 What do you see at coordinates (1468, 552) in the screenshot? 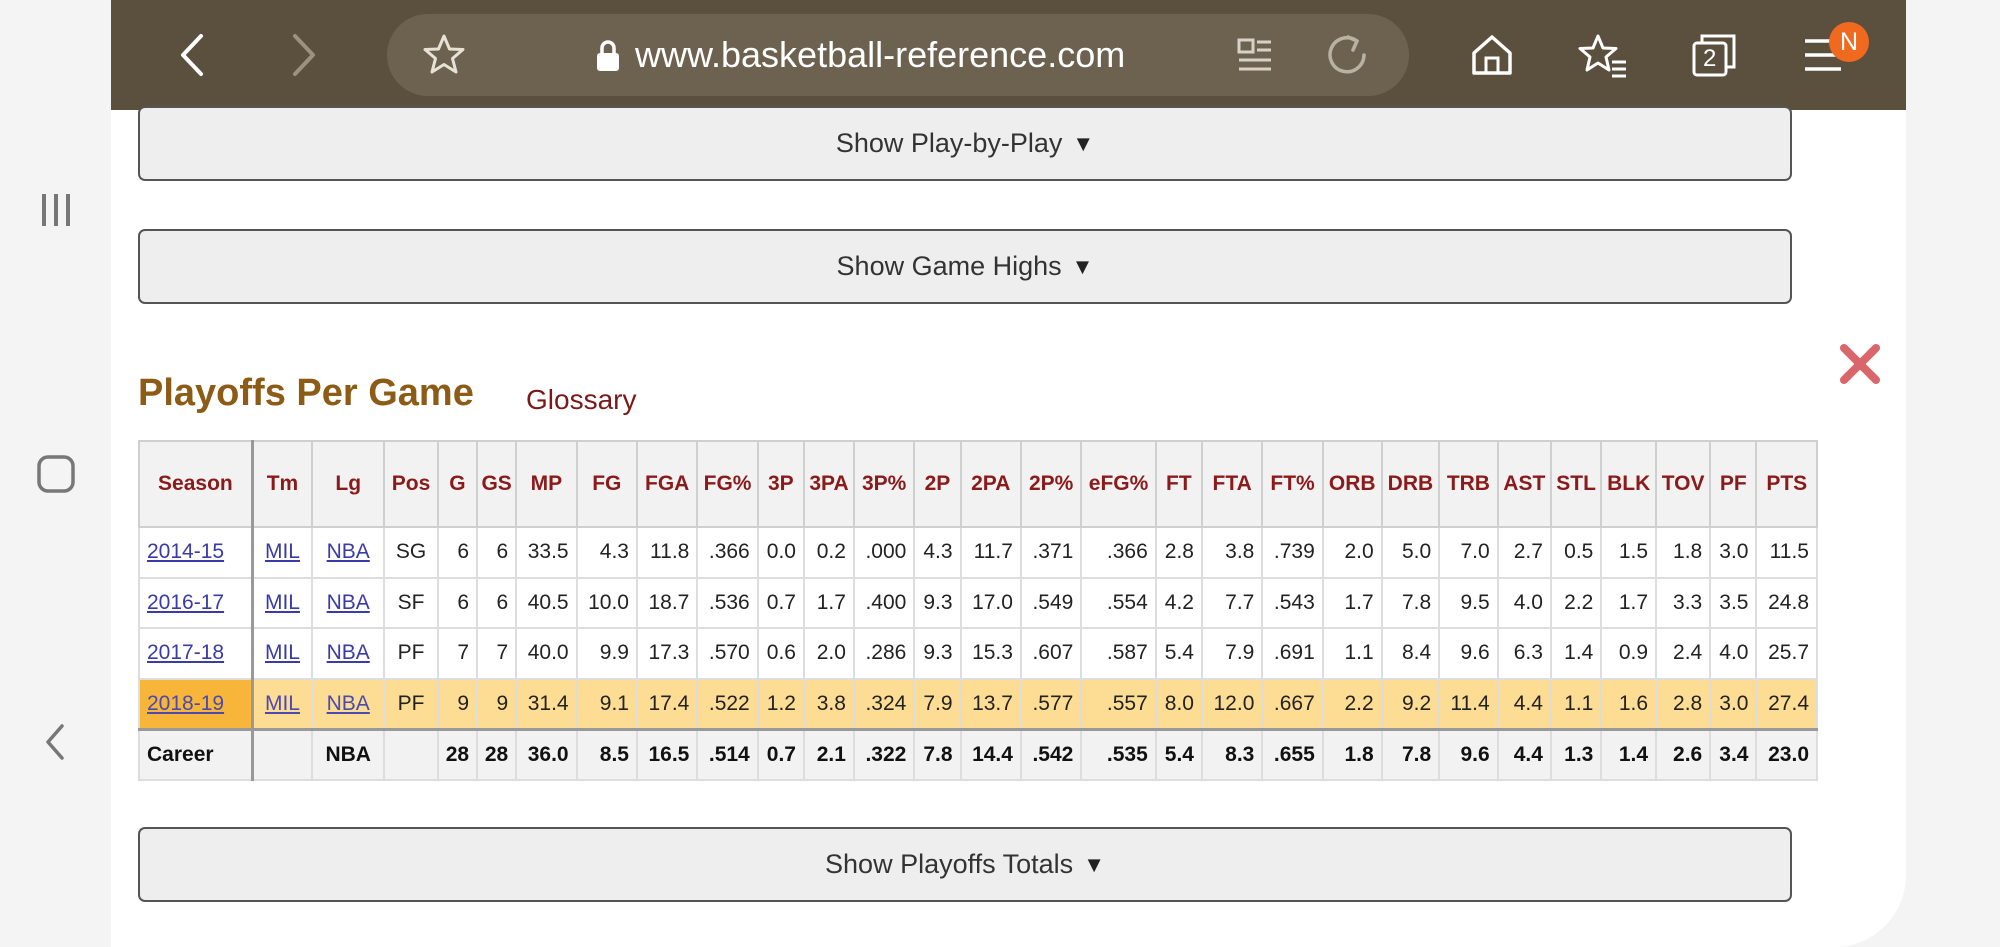
I see `cell-trb: 7.0` at bounding box center [1468, 552].